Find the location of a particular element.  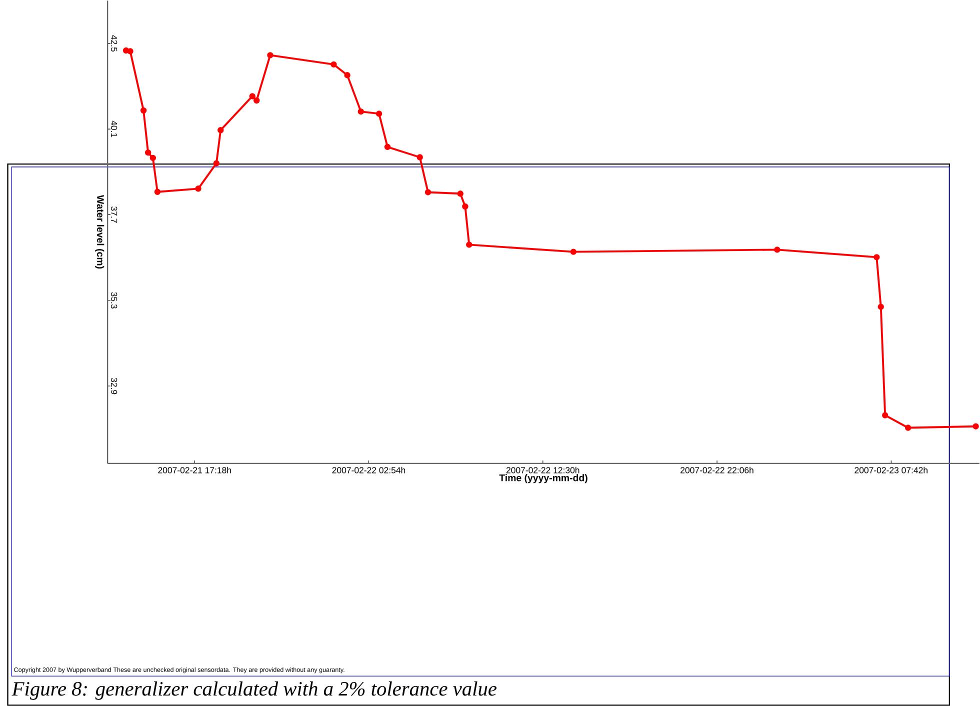

y-tick-label: 35.3 is located at coordinates (114, 300).